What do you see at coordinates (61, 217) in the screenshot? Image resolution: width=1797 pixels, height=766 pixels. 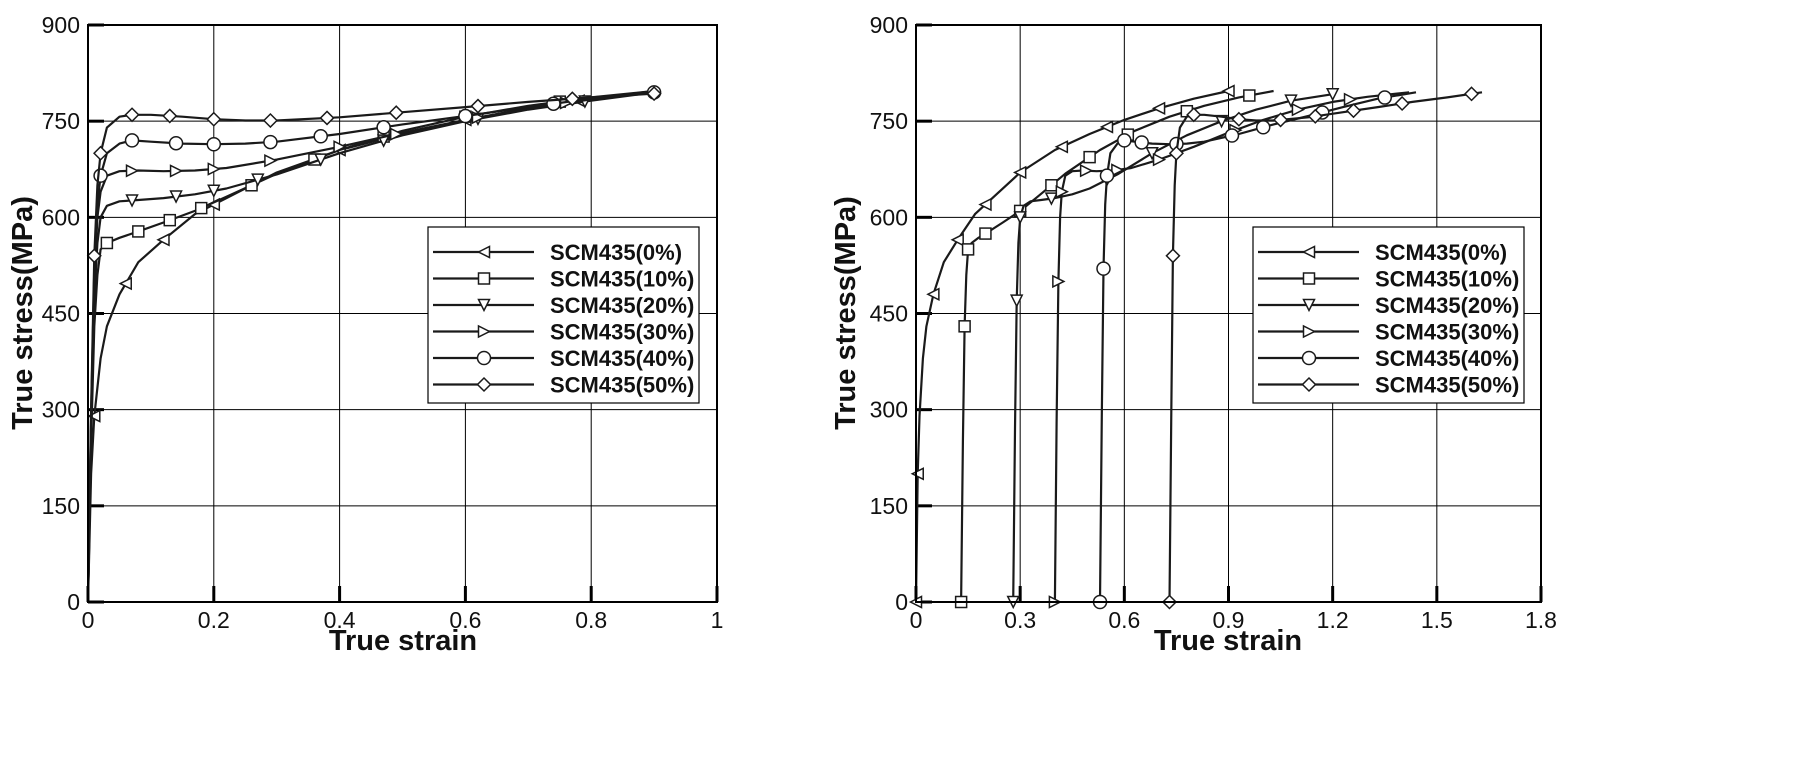 I see `y-tick-label: 600` at bounding box center [61, 217].